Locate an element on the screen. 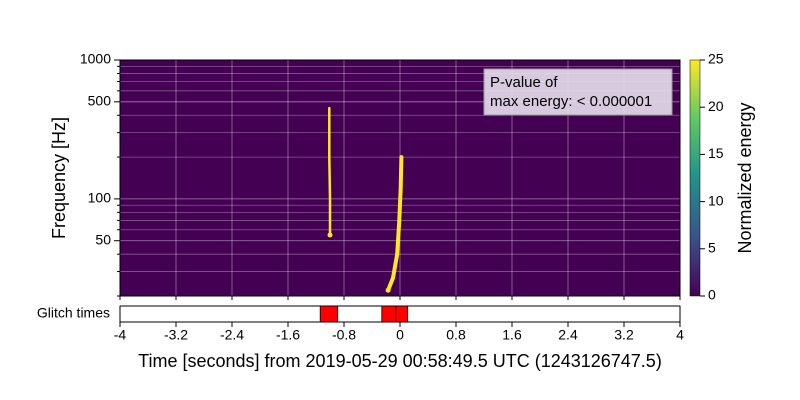 The height and width of the screenshot is (400, 800). annotation-text: P-value of is located at coordinates (524, 82).